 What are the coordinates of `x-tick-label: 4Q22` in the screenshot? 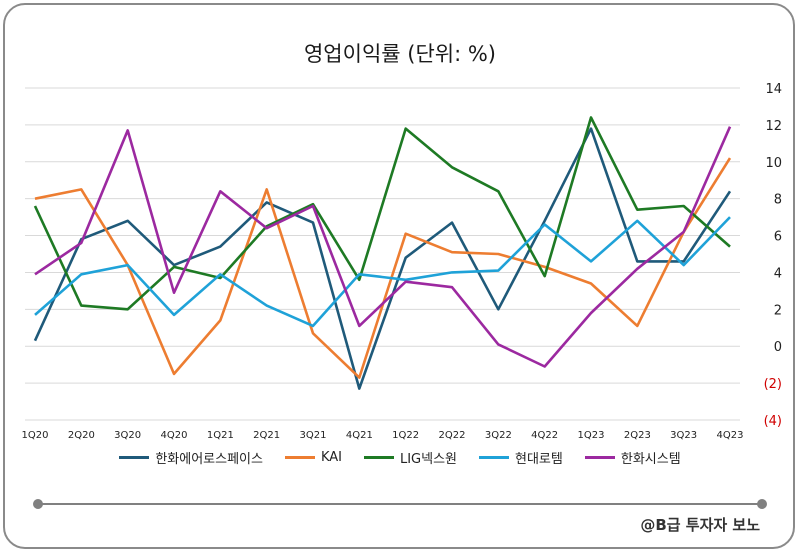 It's located at (544, 435).